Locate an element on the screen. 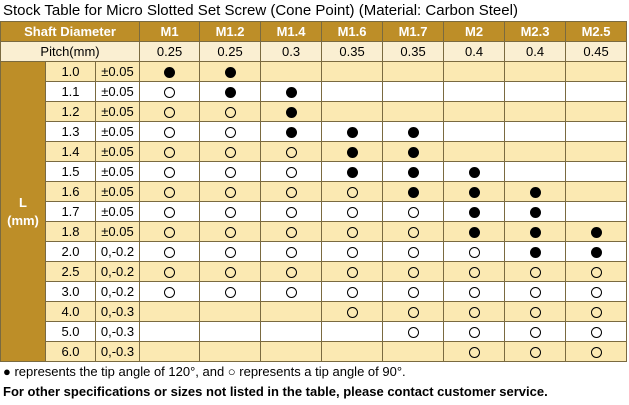 The image size is (629, 405). table-row: 1.1 ±0.05 is located at coordinates (314, 91).